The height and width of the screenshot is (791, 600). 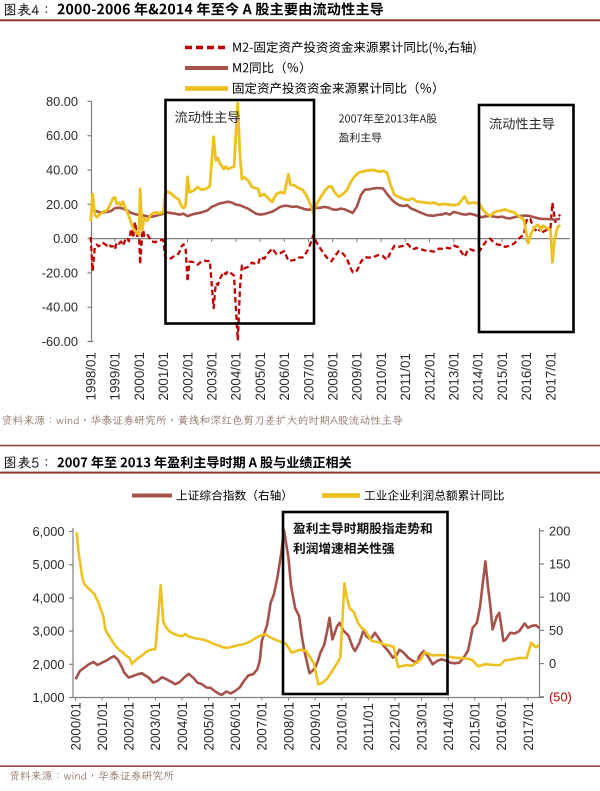 I want to click on svg-text: 2,000, so click(x=48, y=664).